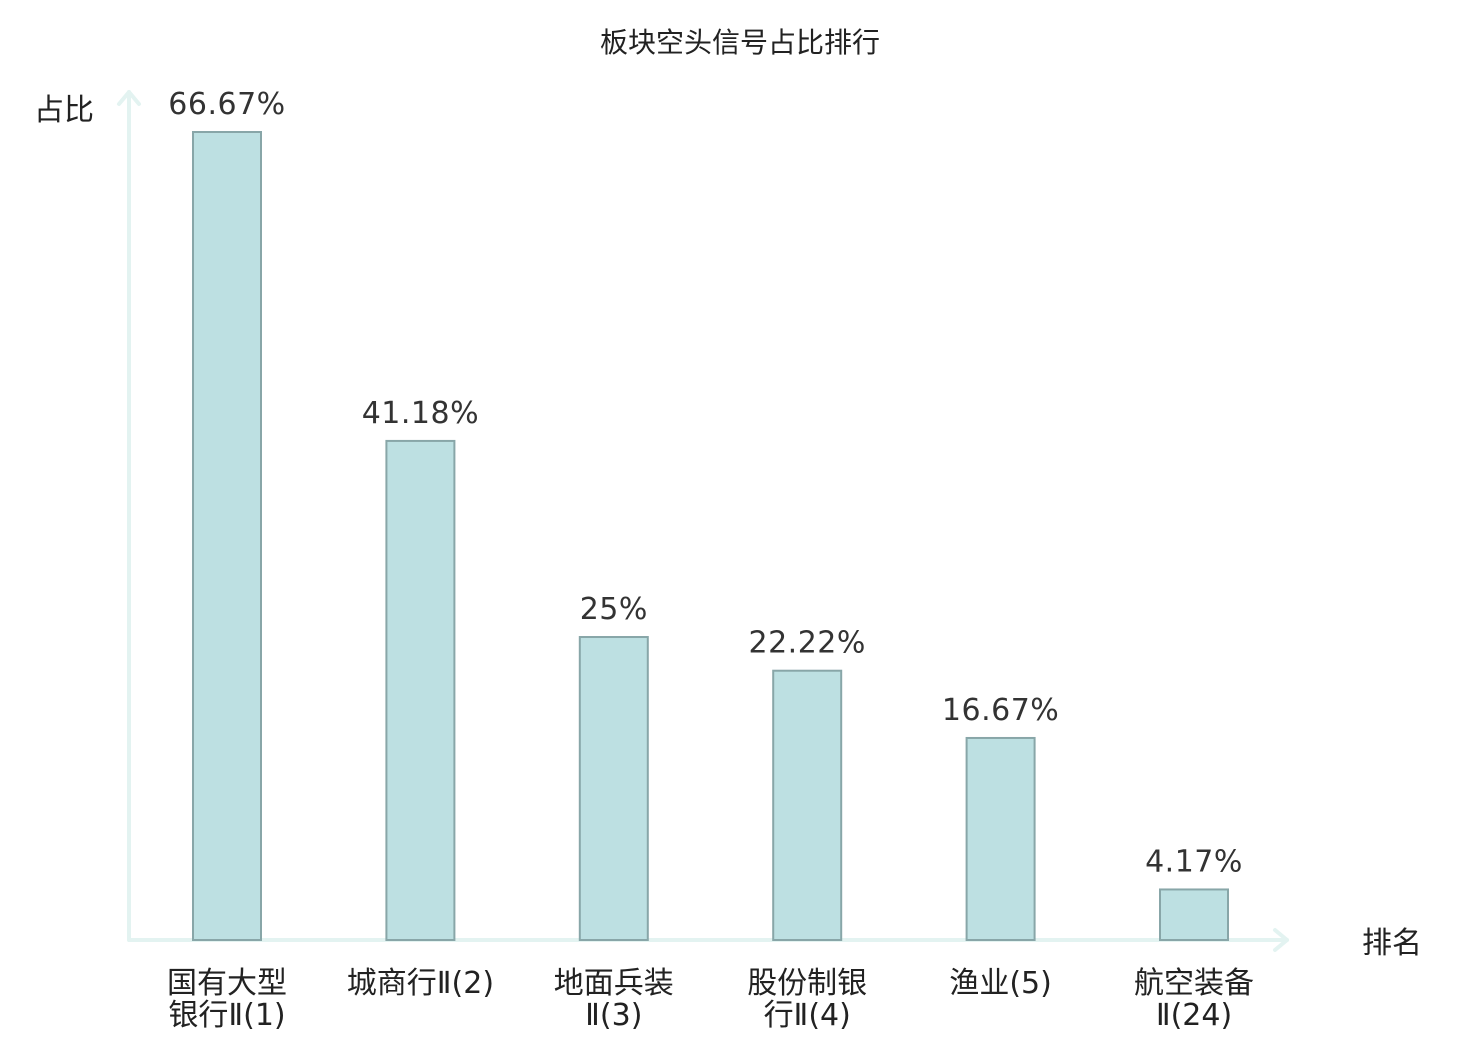 This screenshot has height=1040, width=1480. What do you see at coordinates (708, 940) in the screenshot?
I see `x-axis` at bounding box center [708, 940].